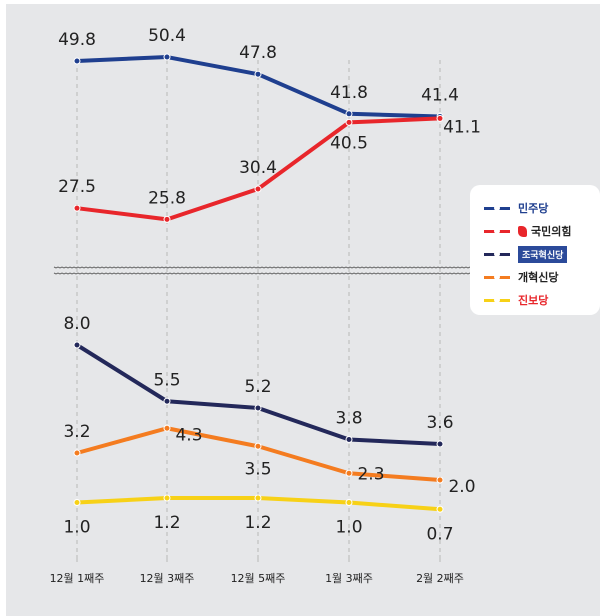  Describe the element at coordinates (440, 95) in the screenshot. I see `data-label: 41.4` at that location.